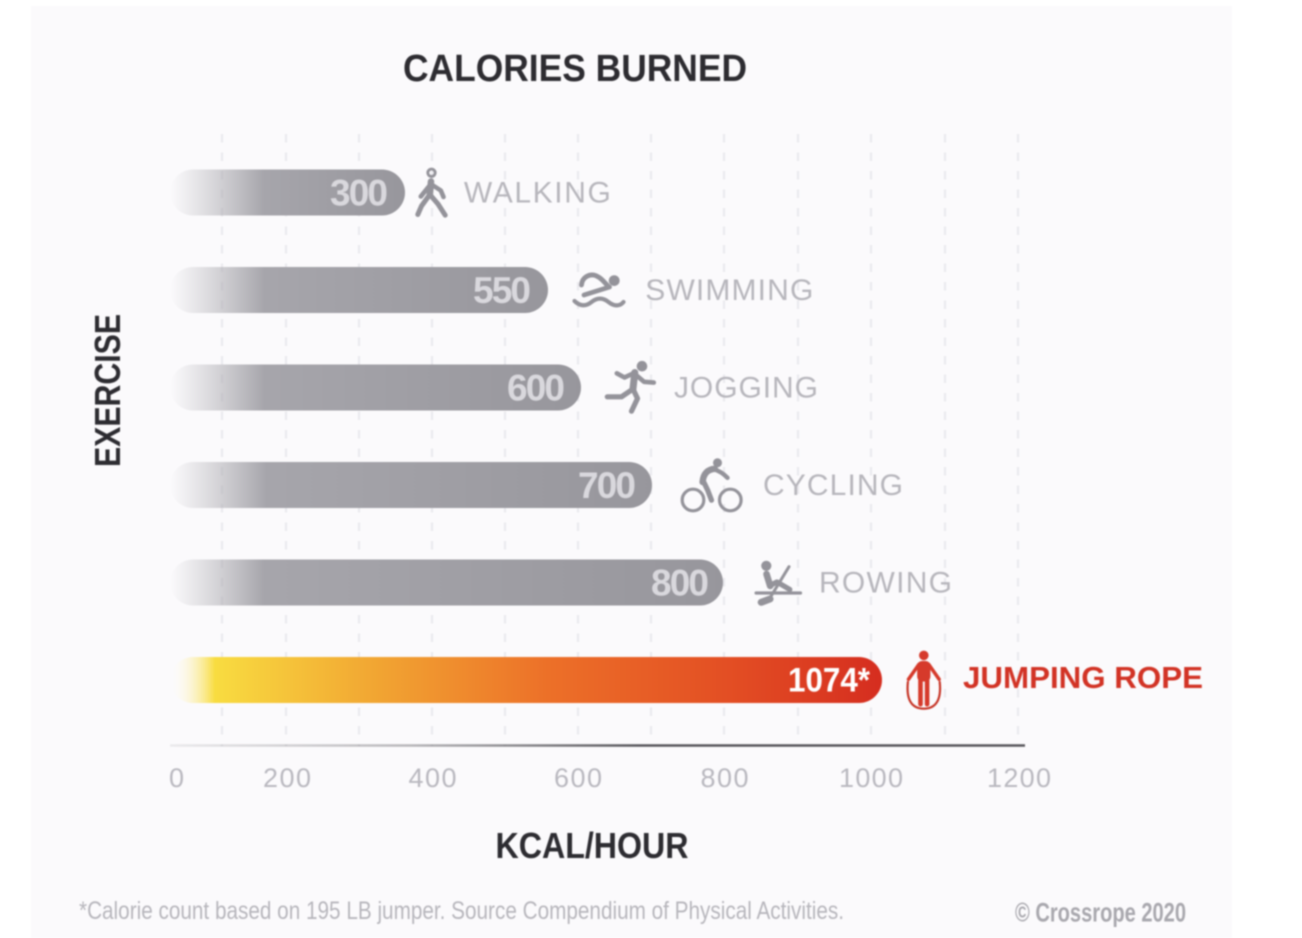 This screenshot has width=1302, height=938. Describe the element at coordinates (287, 778) in the screenshot. I see `svg-text: 200` at that location.